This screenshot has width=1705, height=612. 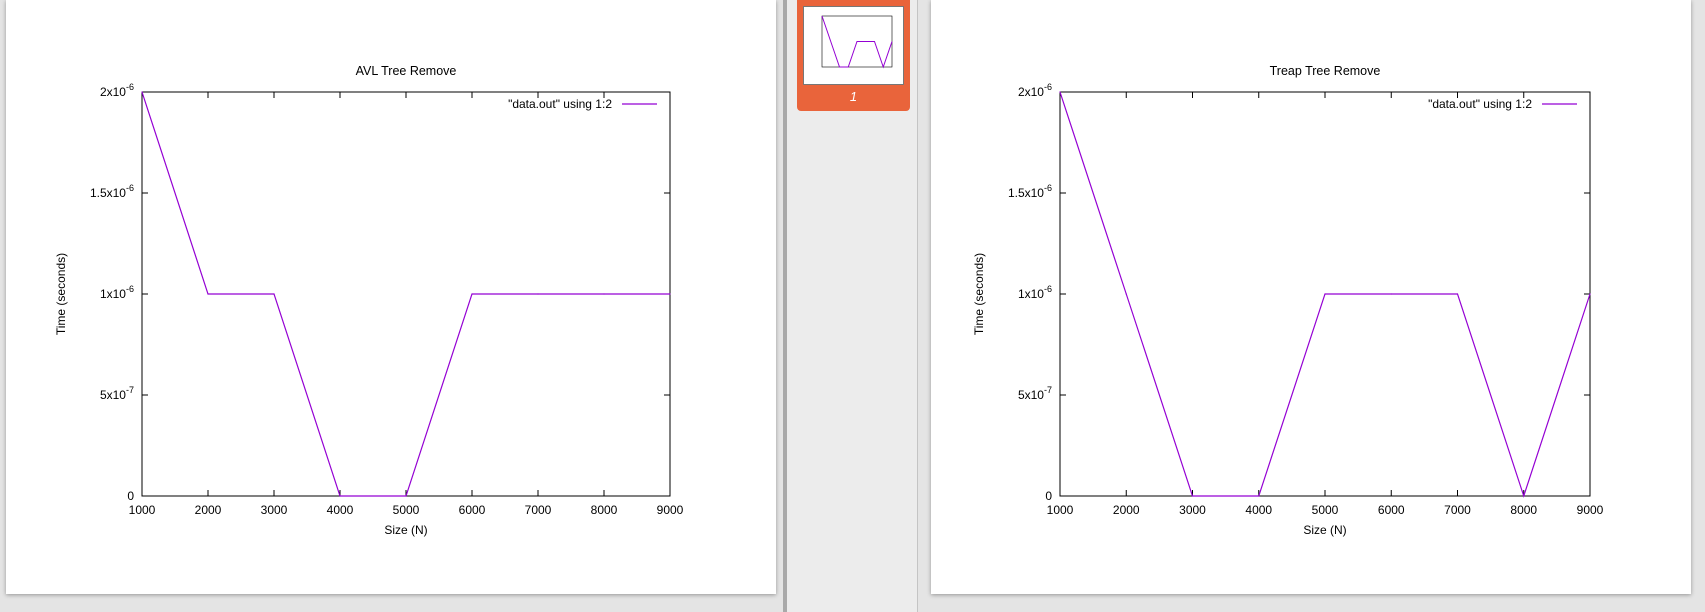 I want to click on thumbnail-sidebar: 1, so click(x=850, y=306).